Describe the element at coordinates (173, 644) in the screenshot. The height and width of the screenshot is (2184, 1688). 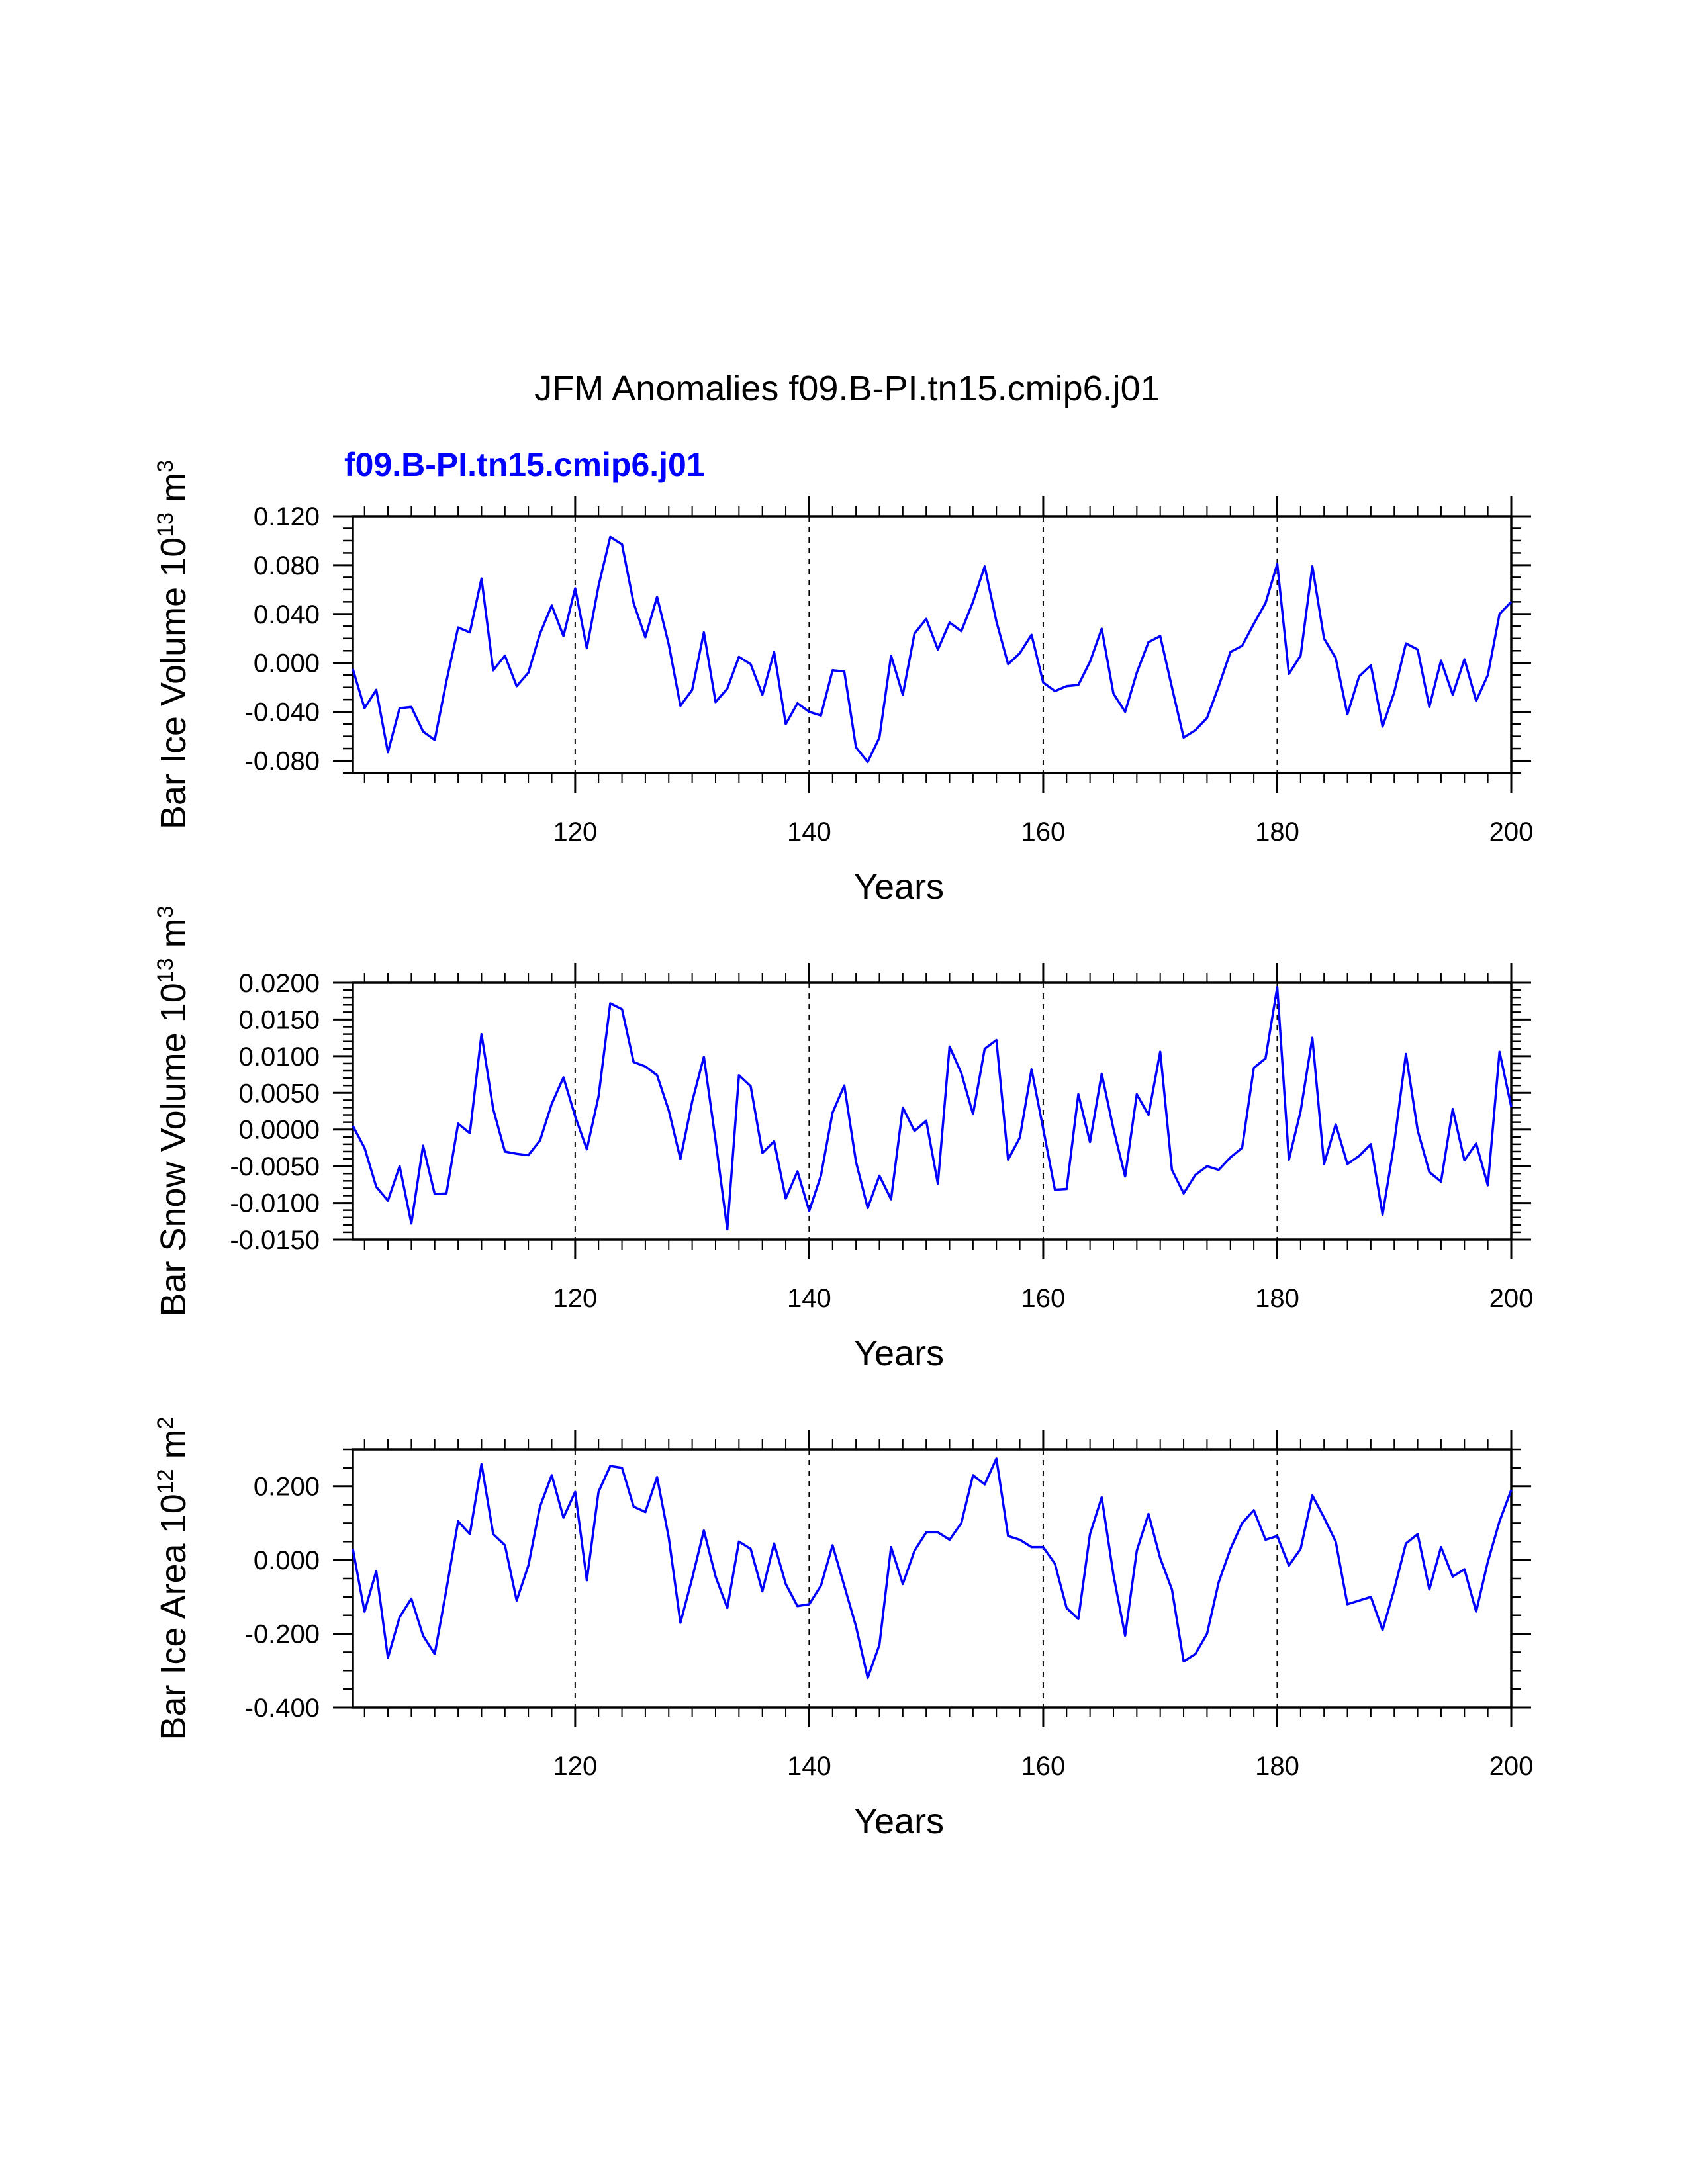
I see `y-axis-label: Bar Ice Volume 1013 m3` at that location.